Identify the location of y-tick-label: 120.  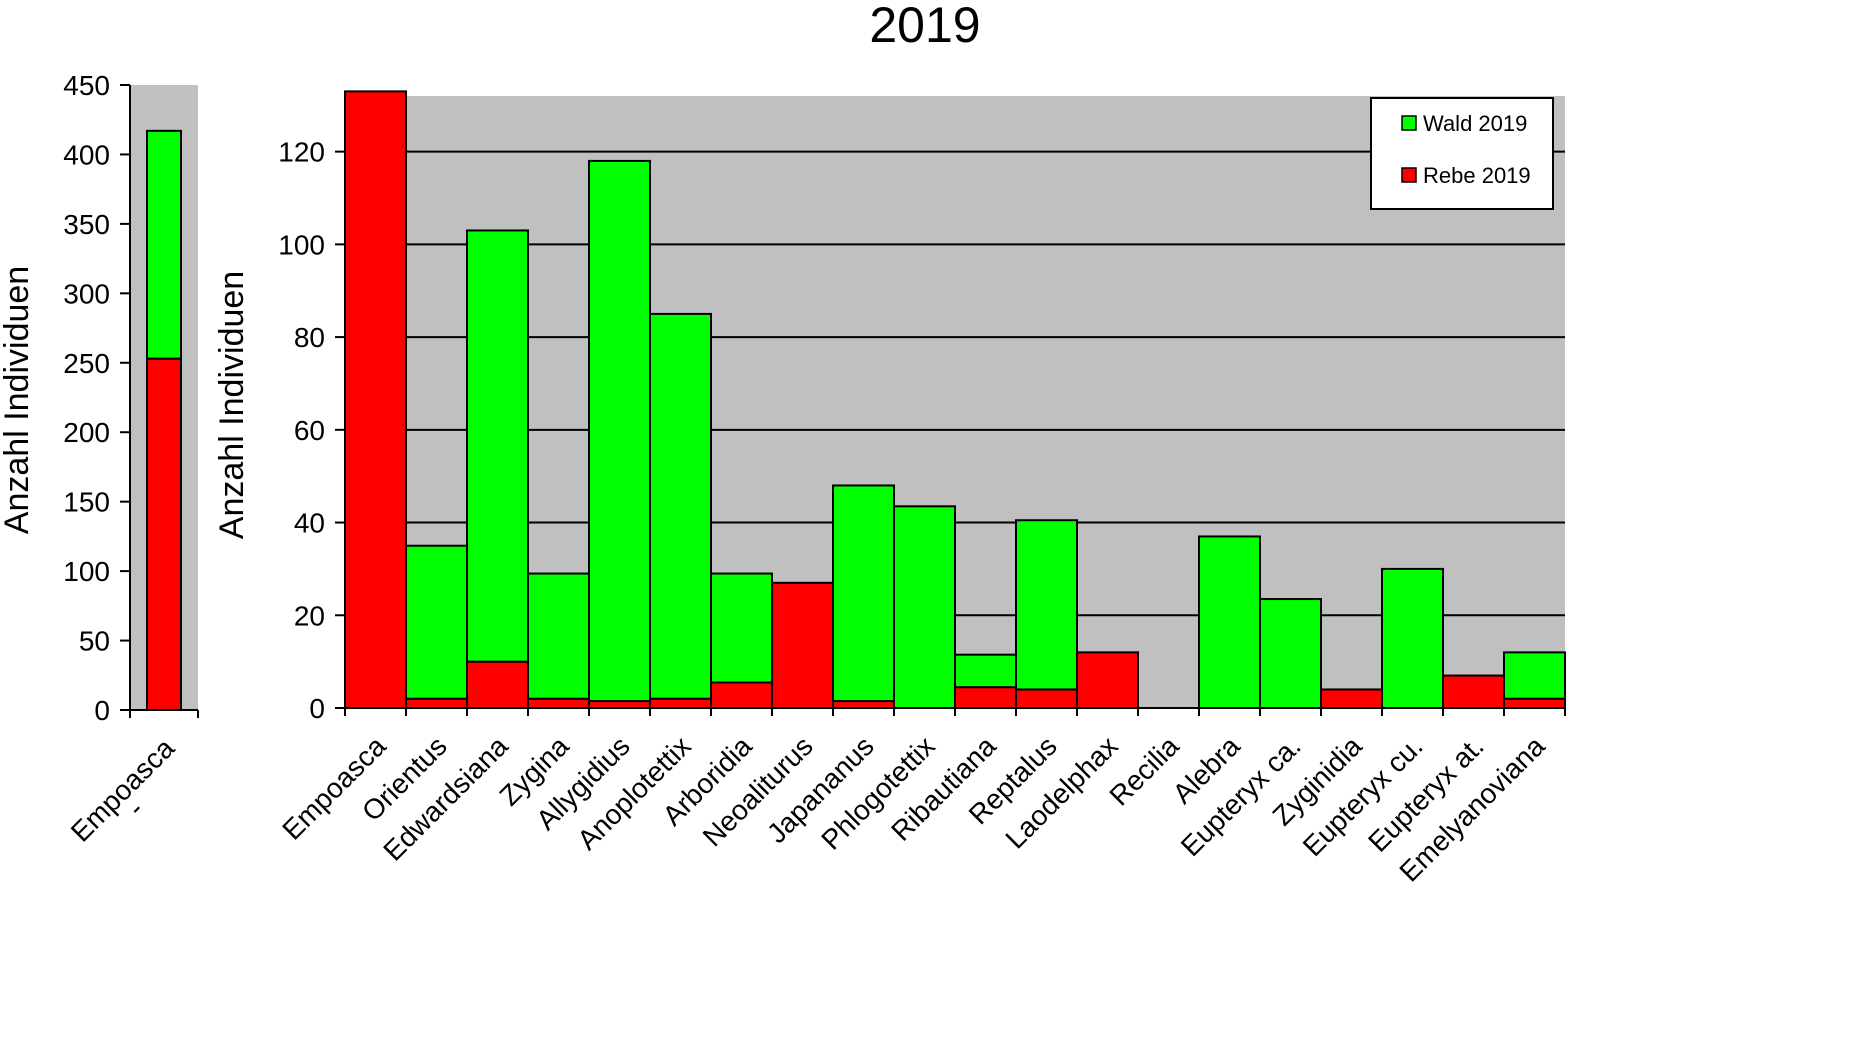
(301, 152).